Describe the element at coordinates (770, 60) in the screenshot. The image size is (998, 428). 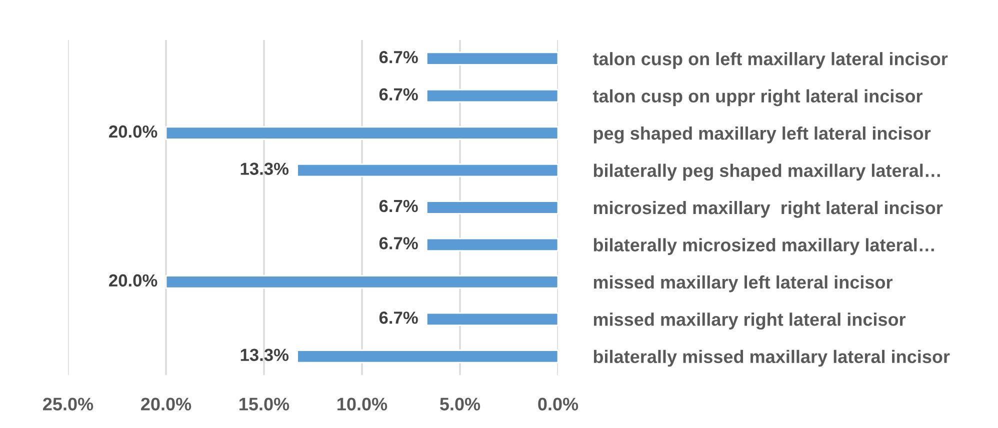
I see `y-tick-label: talon cusp on left maxillary lateral incisor` at that location.